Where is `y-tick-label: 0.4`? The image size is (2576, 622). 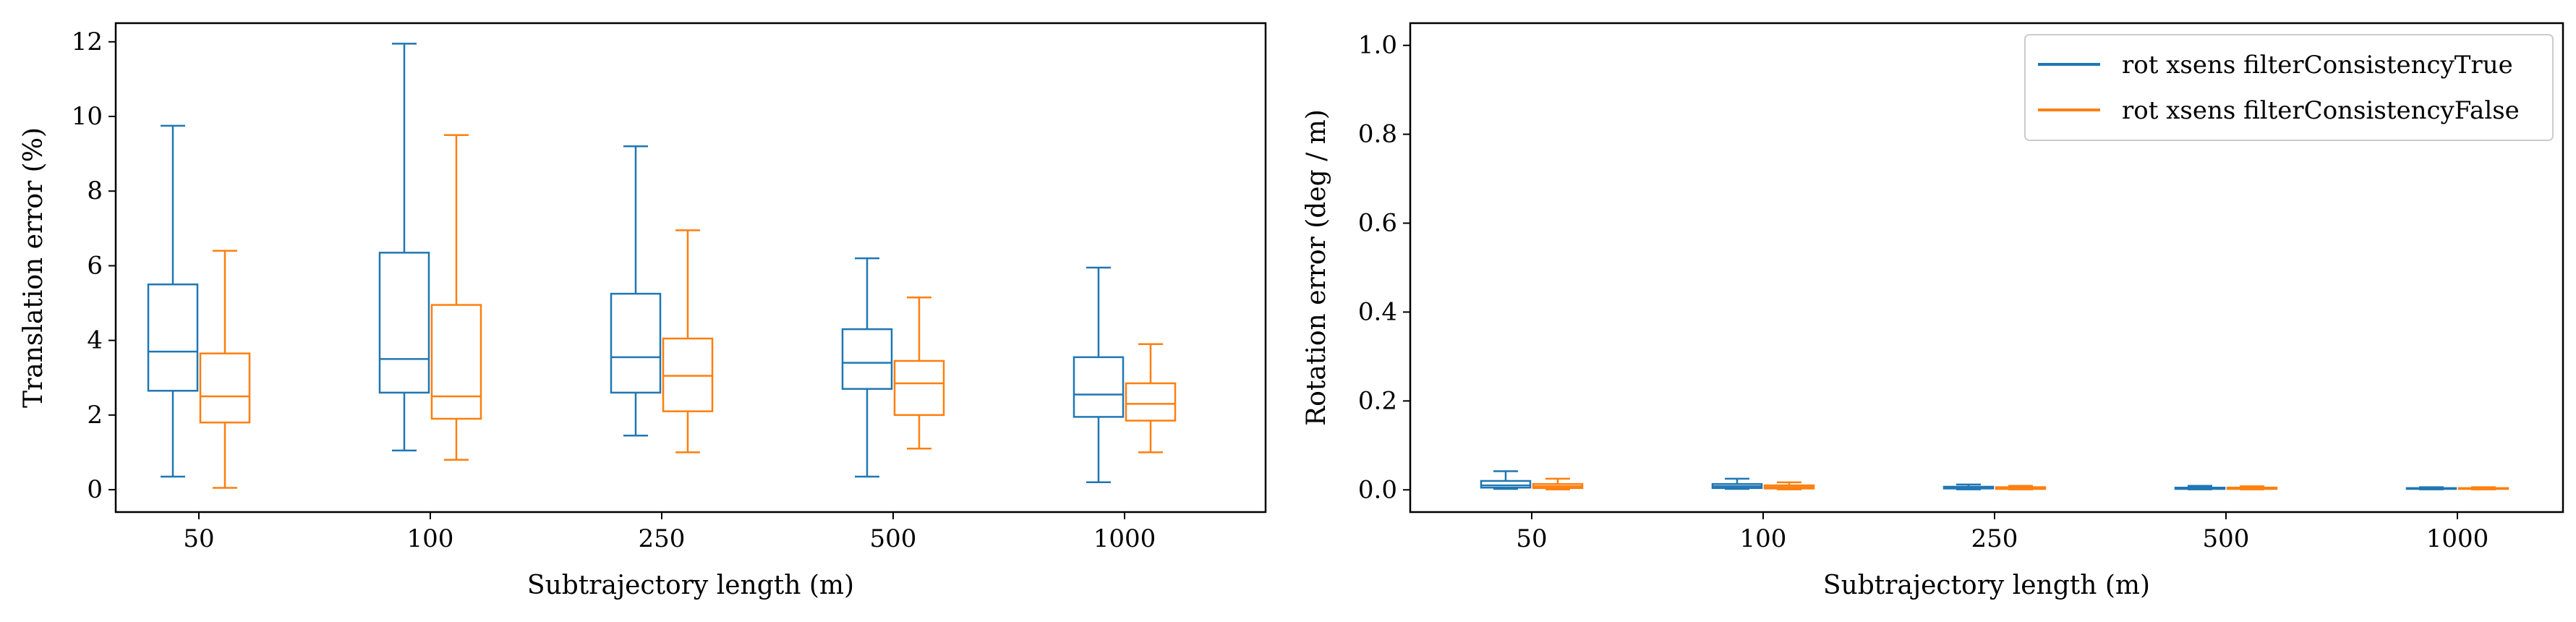 y-tick-label: 0.4 is located at coordinates (1377, 311).